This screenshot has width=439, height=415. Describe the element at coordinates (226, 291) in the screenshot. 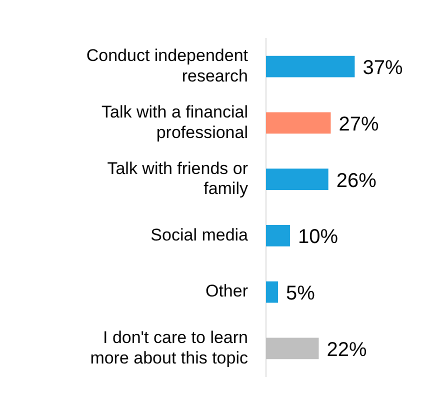

I see `y-tick-label: Other` at that location.